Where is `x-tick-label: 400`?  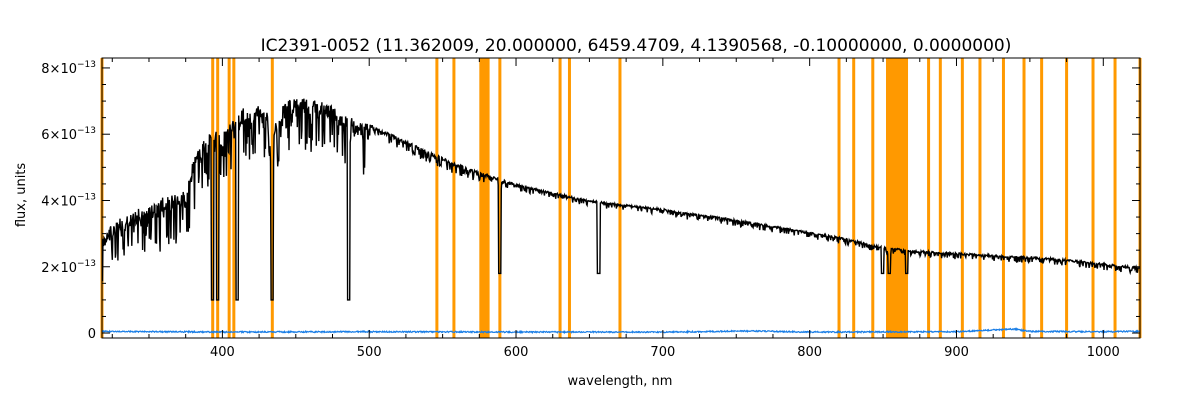
x-tick-label: 400 is located at coordinates (222, 352).